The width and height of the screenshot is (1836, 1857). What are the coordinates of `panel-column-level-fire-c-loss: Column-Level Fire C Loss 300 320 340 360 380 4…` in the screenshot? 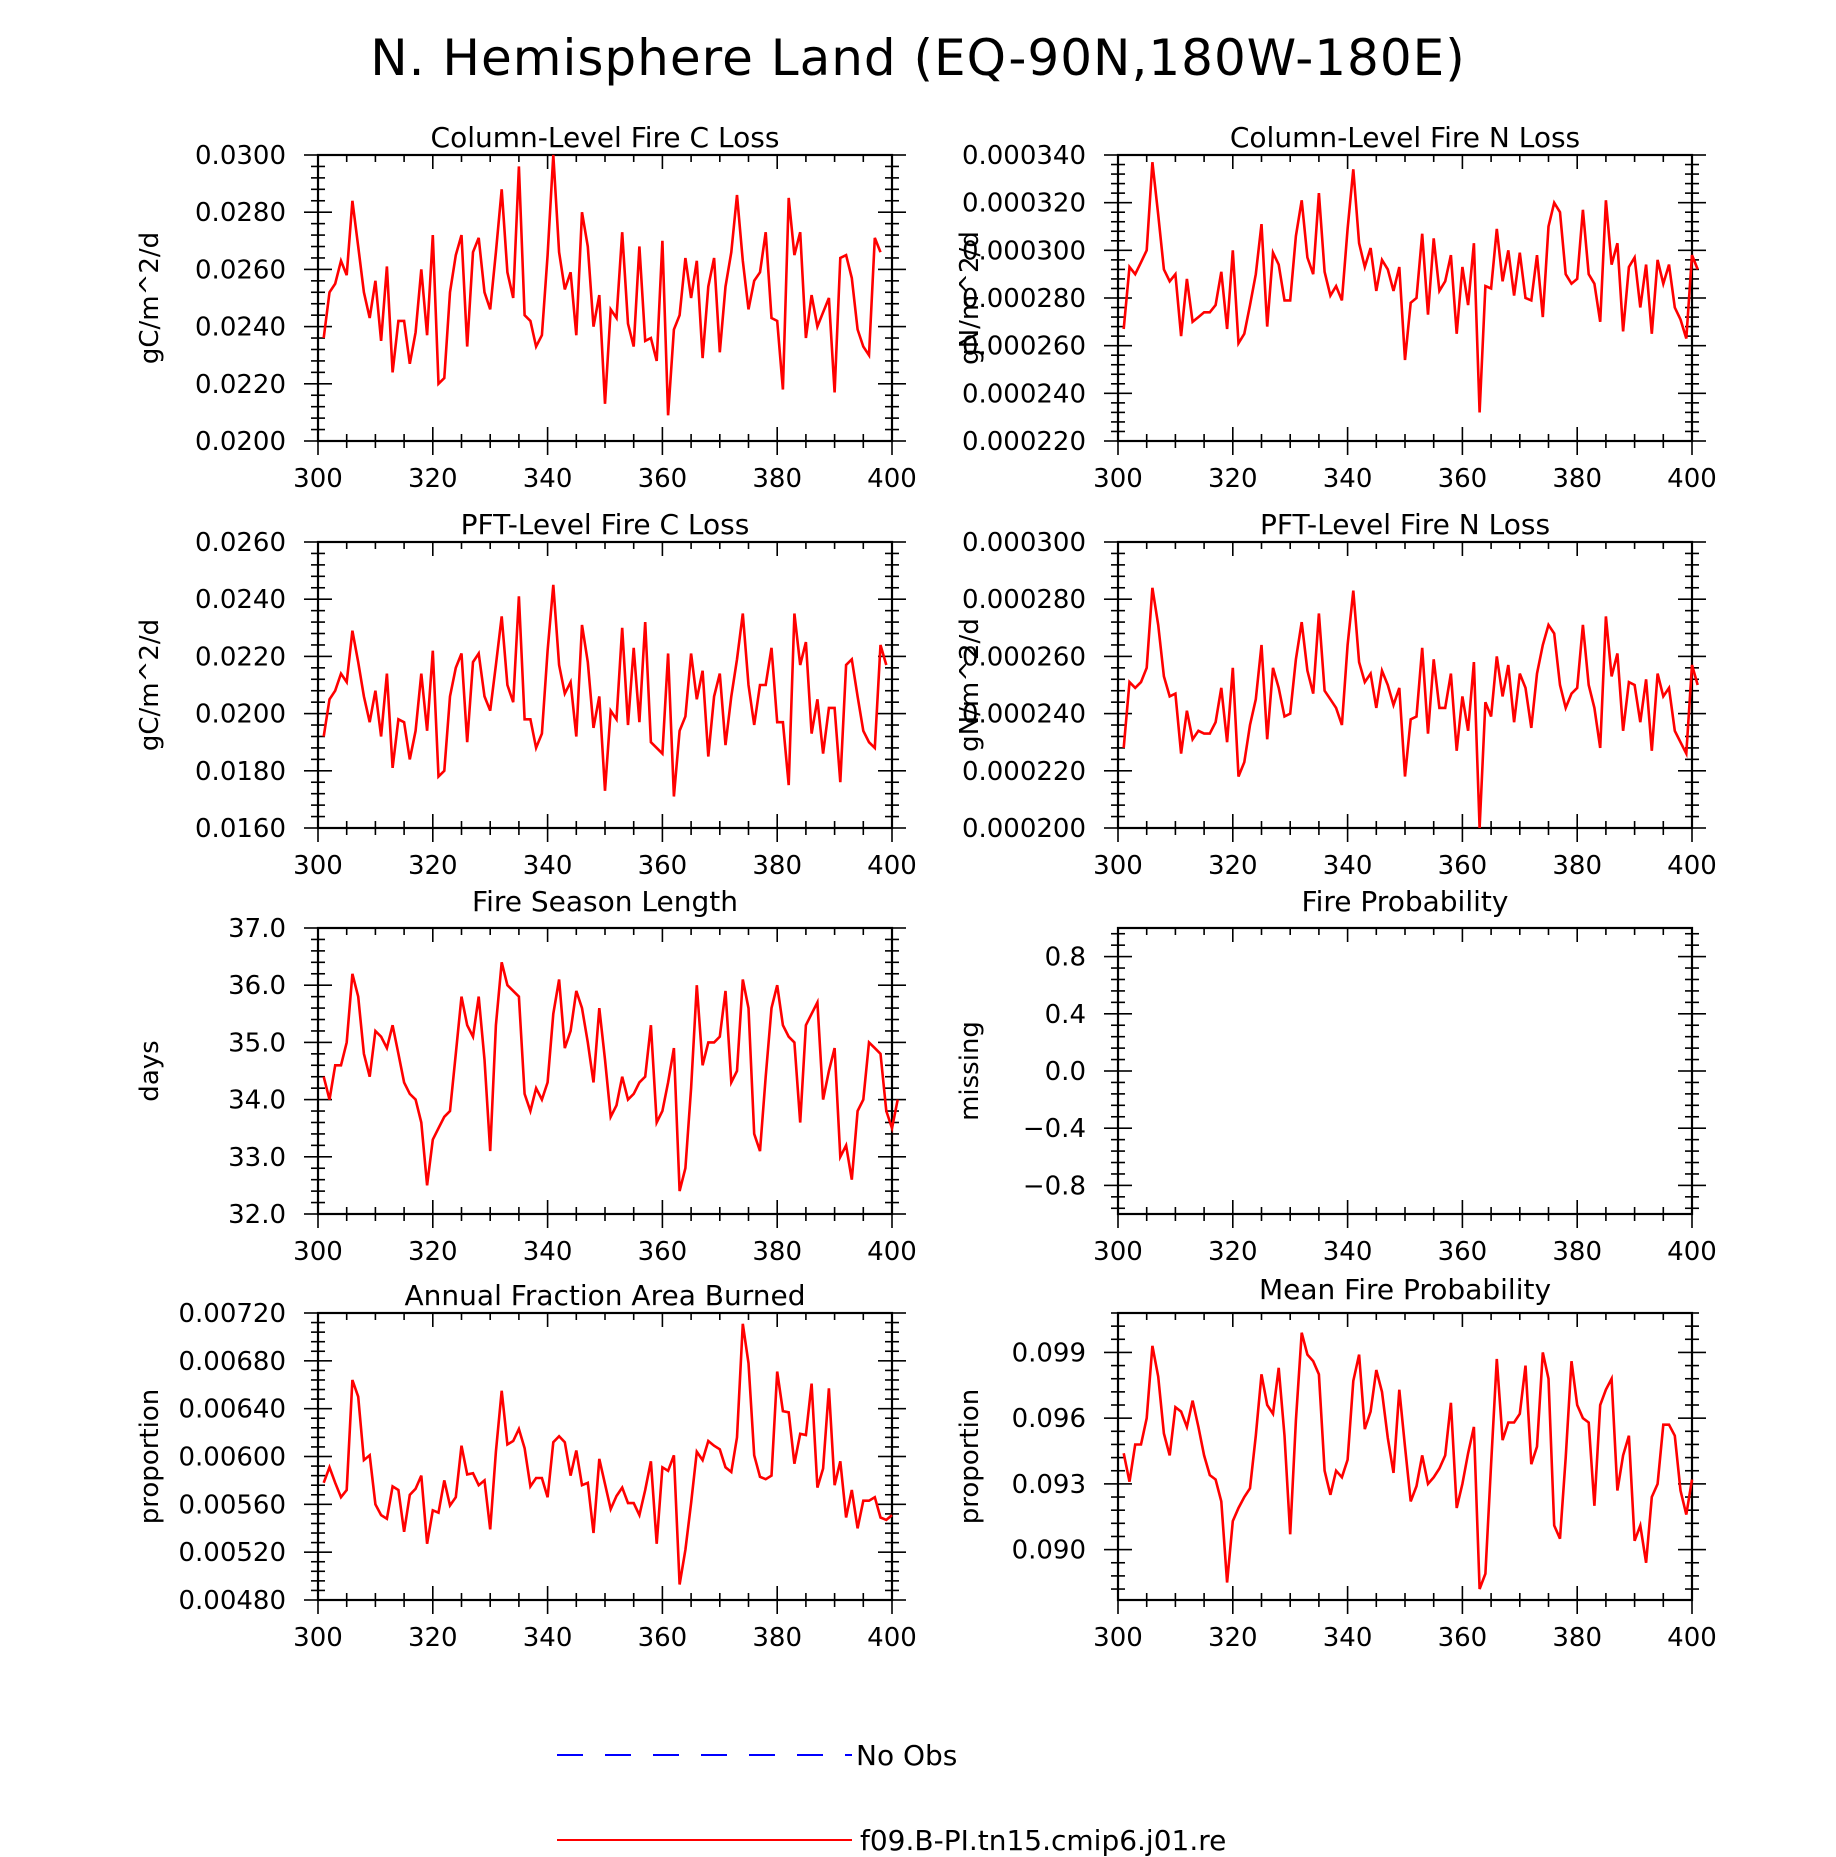 It's located at (526, 307).